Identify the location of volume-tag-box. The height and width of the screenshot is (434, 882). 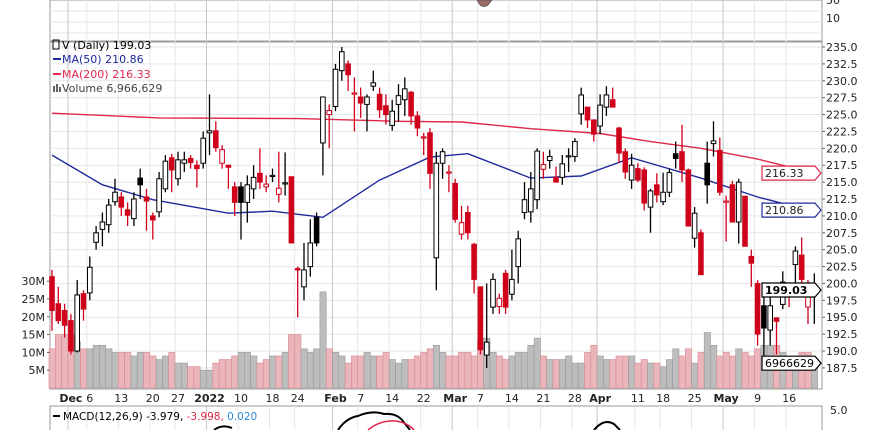
(791, 363).